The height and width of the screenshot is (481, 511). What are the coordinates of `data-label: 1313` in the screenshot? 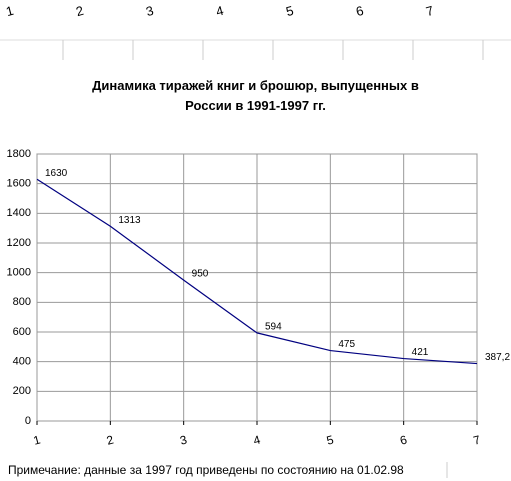 It's located at (129, 220).